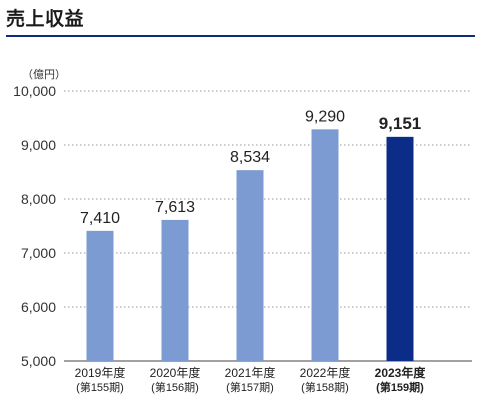 This screenshot has height=400, width=480. What do you see at coordinates (38, 145) in the screenshot?
I see `y-tick-label: 9,000` at bounding box center [38, 145].